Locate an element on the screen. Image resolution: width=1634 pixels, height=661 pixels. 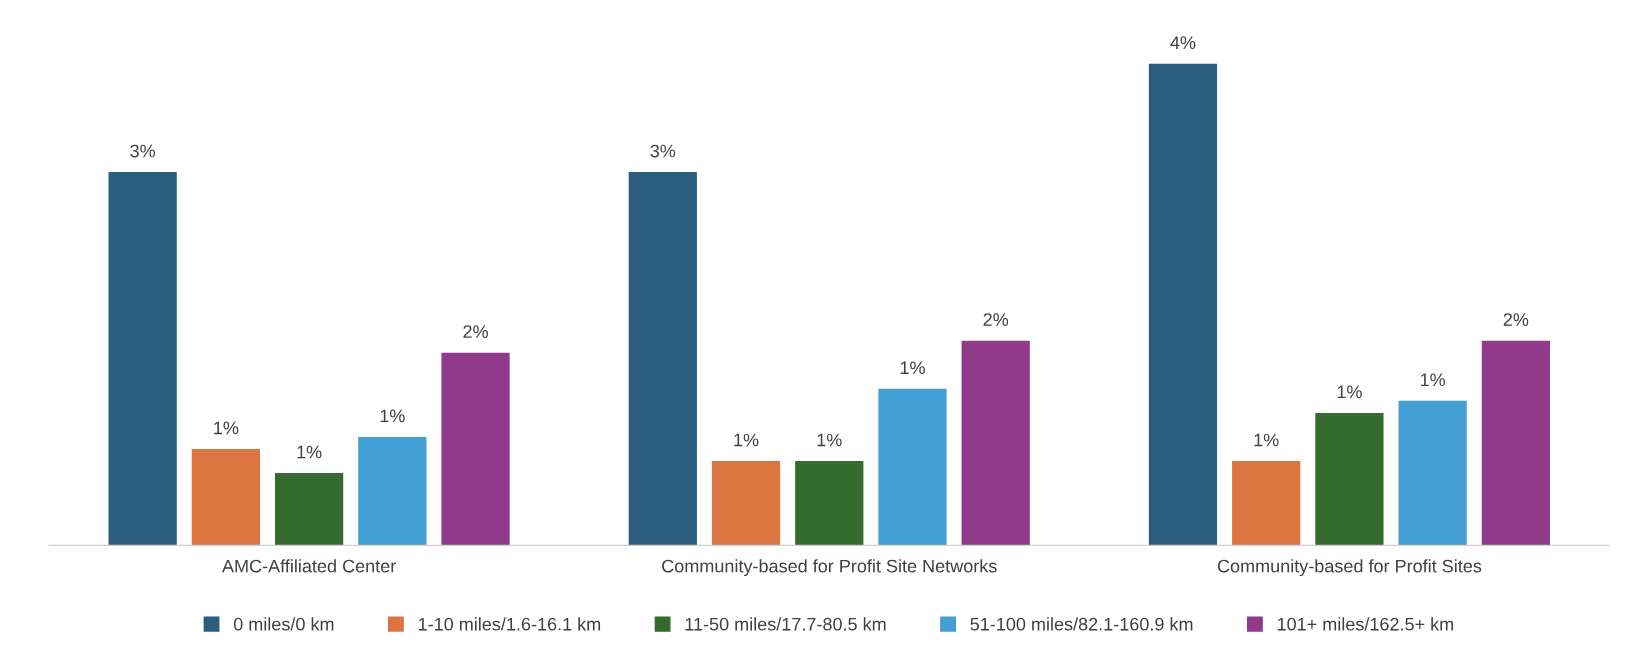
legend-label: 101+ miles/162.5+ km is located at coordinates (1365, 624).